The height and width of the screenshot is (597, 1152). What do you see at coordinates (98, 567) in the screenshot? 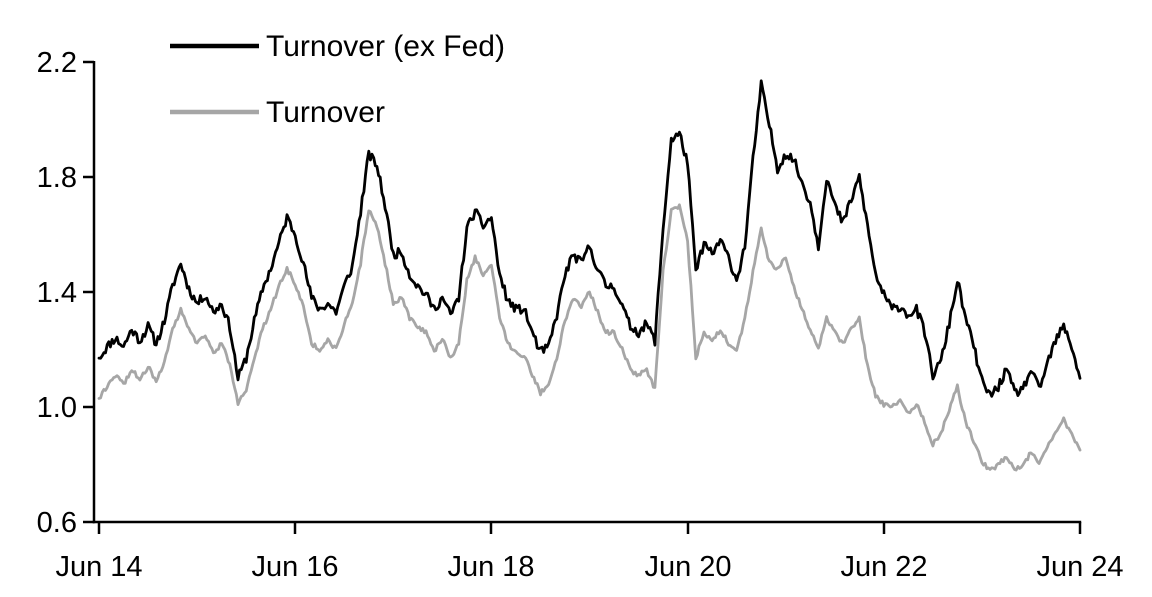
I see `x-tick-label: Jun 14` at bounding box center [98, 567].